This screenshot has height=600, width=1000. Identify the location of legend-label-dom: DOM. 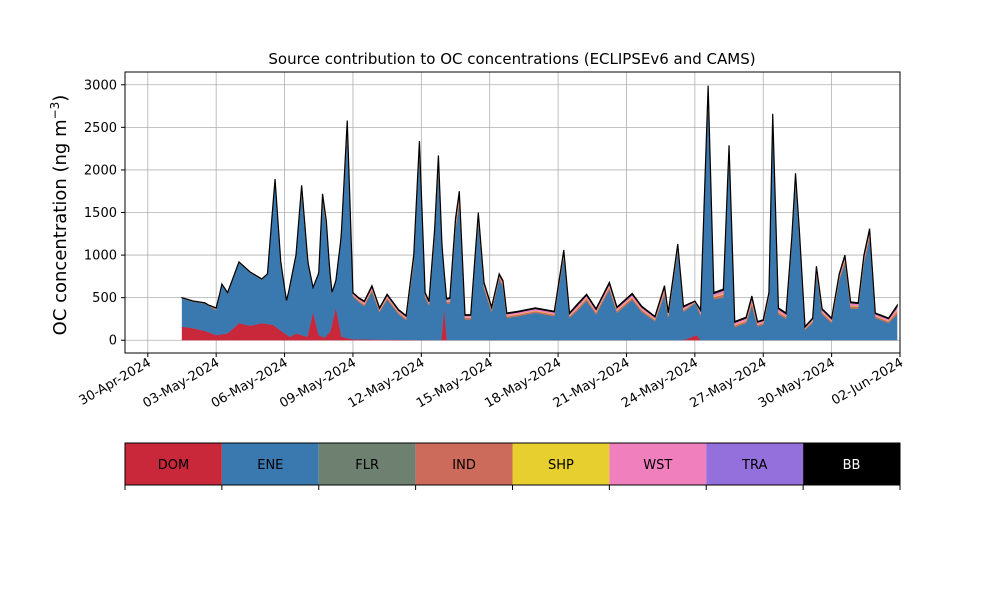
(173, 465).